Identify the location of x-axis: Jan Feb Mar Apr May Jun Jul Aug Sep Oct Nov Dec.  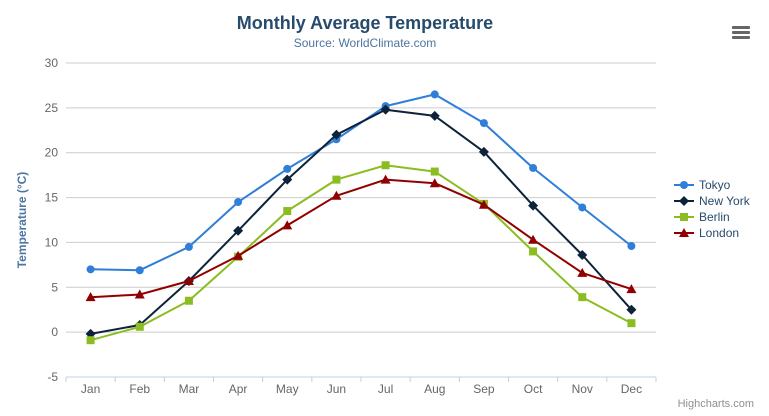
(361, 386).